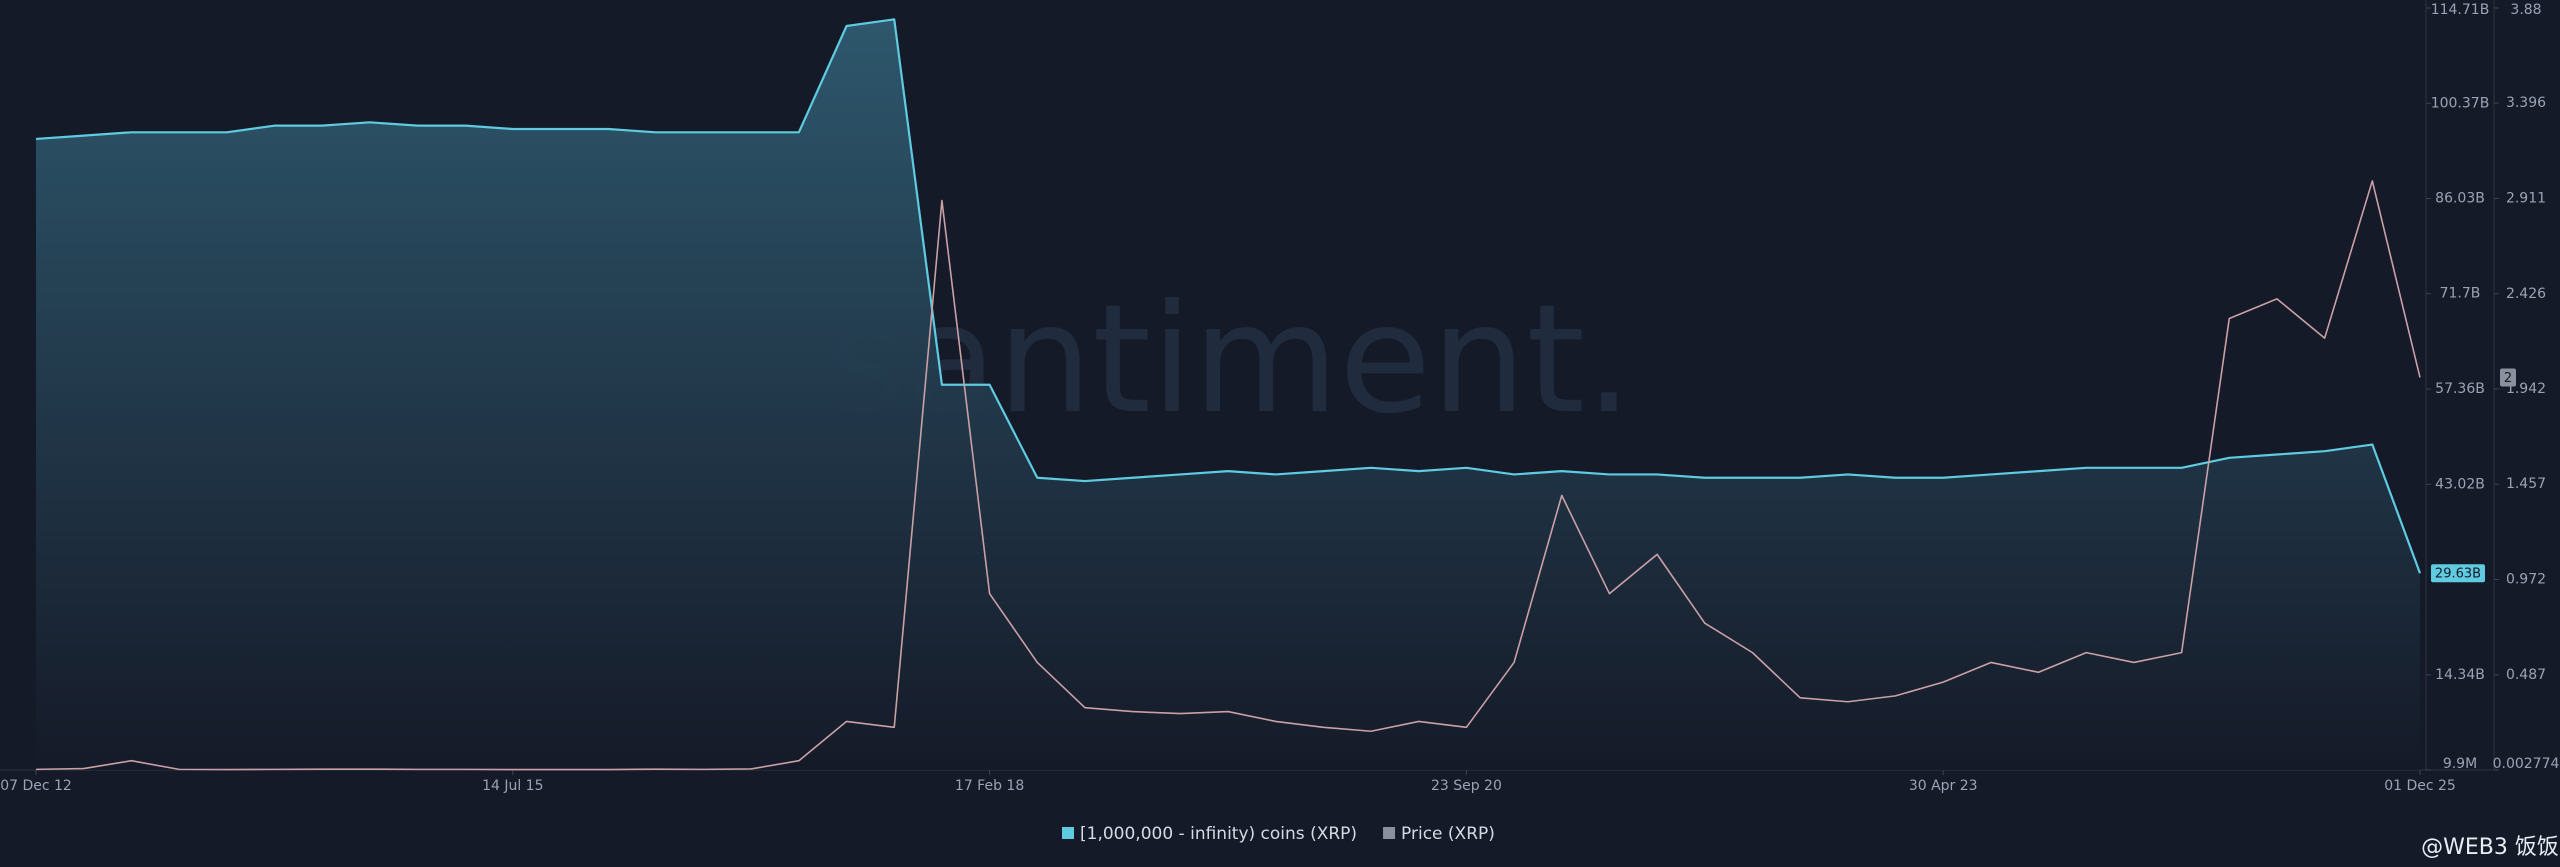 Image resolution: width=2560 pixels, height=867 pixels. Describe the element at coordinates (2526, 294) in the screenshot. I see `y2-tick-label: 2.426` at that location.